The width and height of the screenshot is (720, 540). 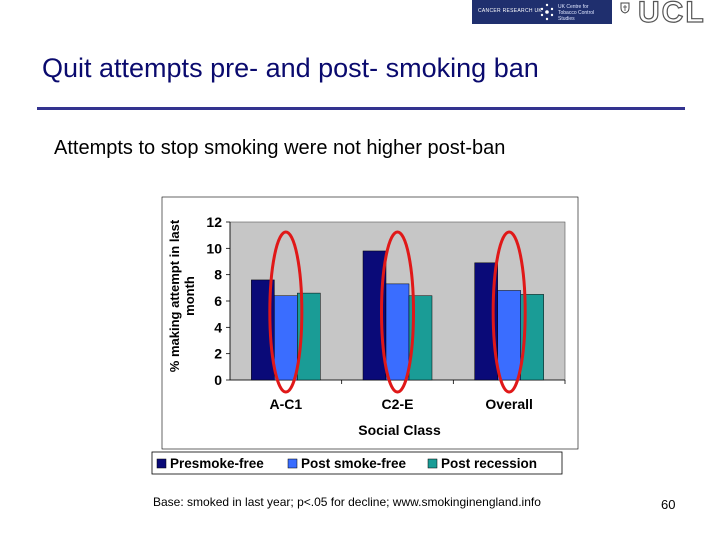 What do you see at coordinates (218, 275) in the screenshot?
I see `y-tick-label: 8` at bounding box center [218, 275].